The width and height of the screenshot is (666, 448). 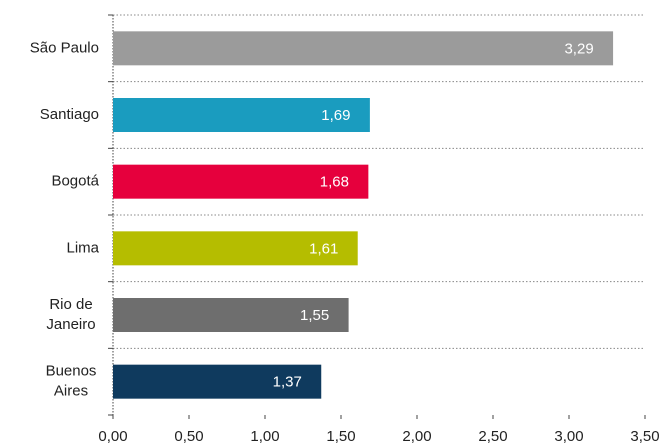 What do you see at coordinates (287, 382) in the screenshot?
I see `value-label: 1,37` at bounding box center [287, 382].